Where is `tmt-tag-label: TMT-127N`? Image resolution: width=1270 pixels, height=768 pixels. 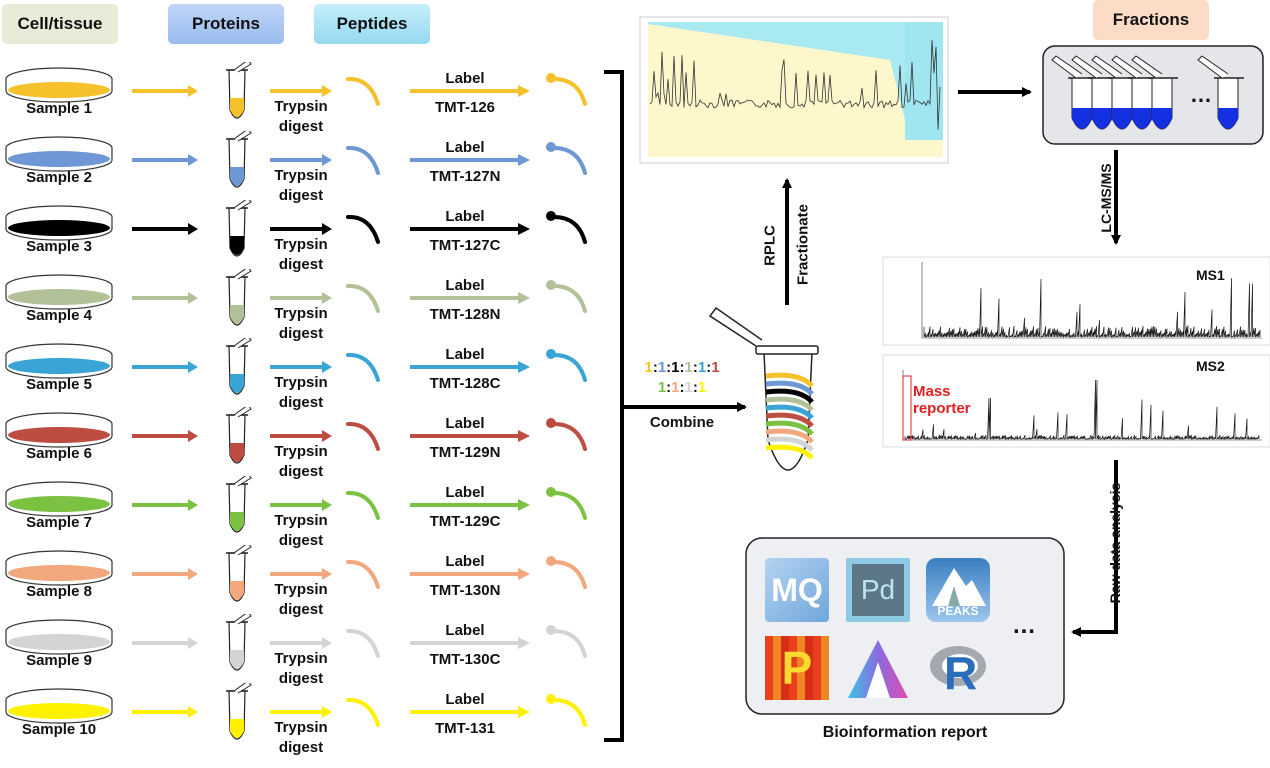
tmt-tag-label: TMT-127N is located at coordinates (465, 176).